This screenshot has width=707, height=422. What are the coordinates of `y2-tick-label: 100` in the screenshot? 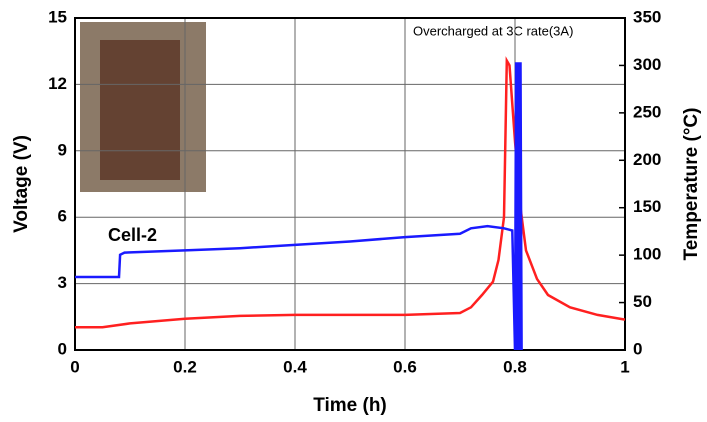 It's located at (647, 254).